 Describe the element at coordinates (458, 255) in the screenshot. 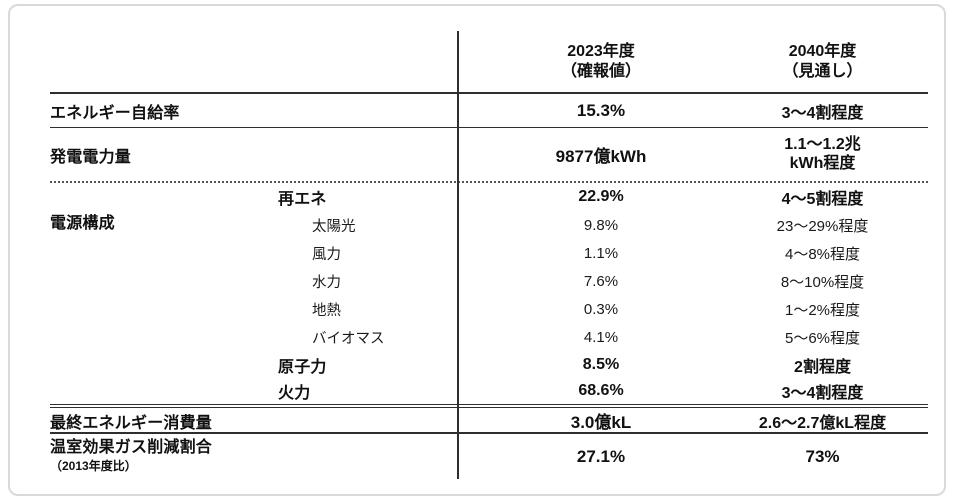

I see `column-divider-line` at that location.